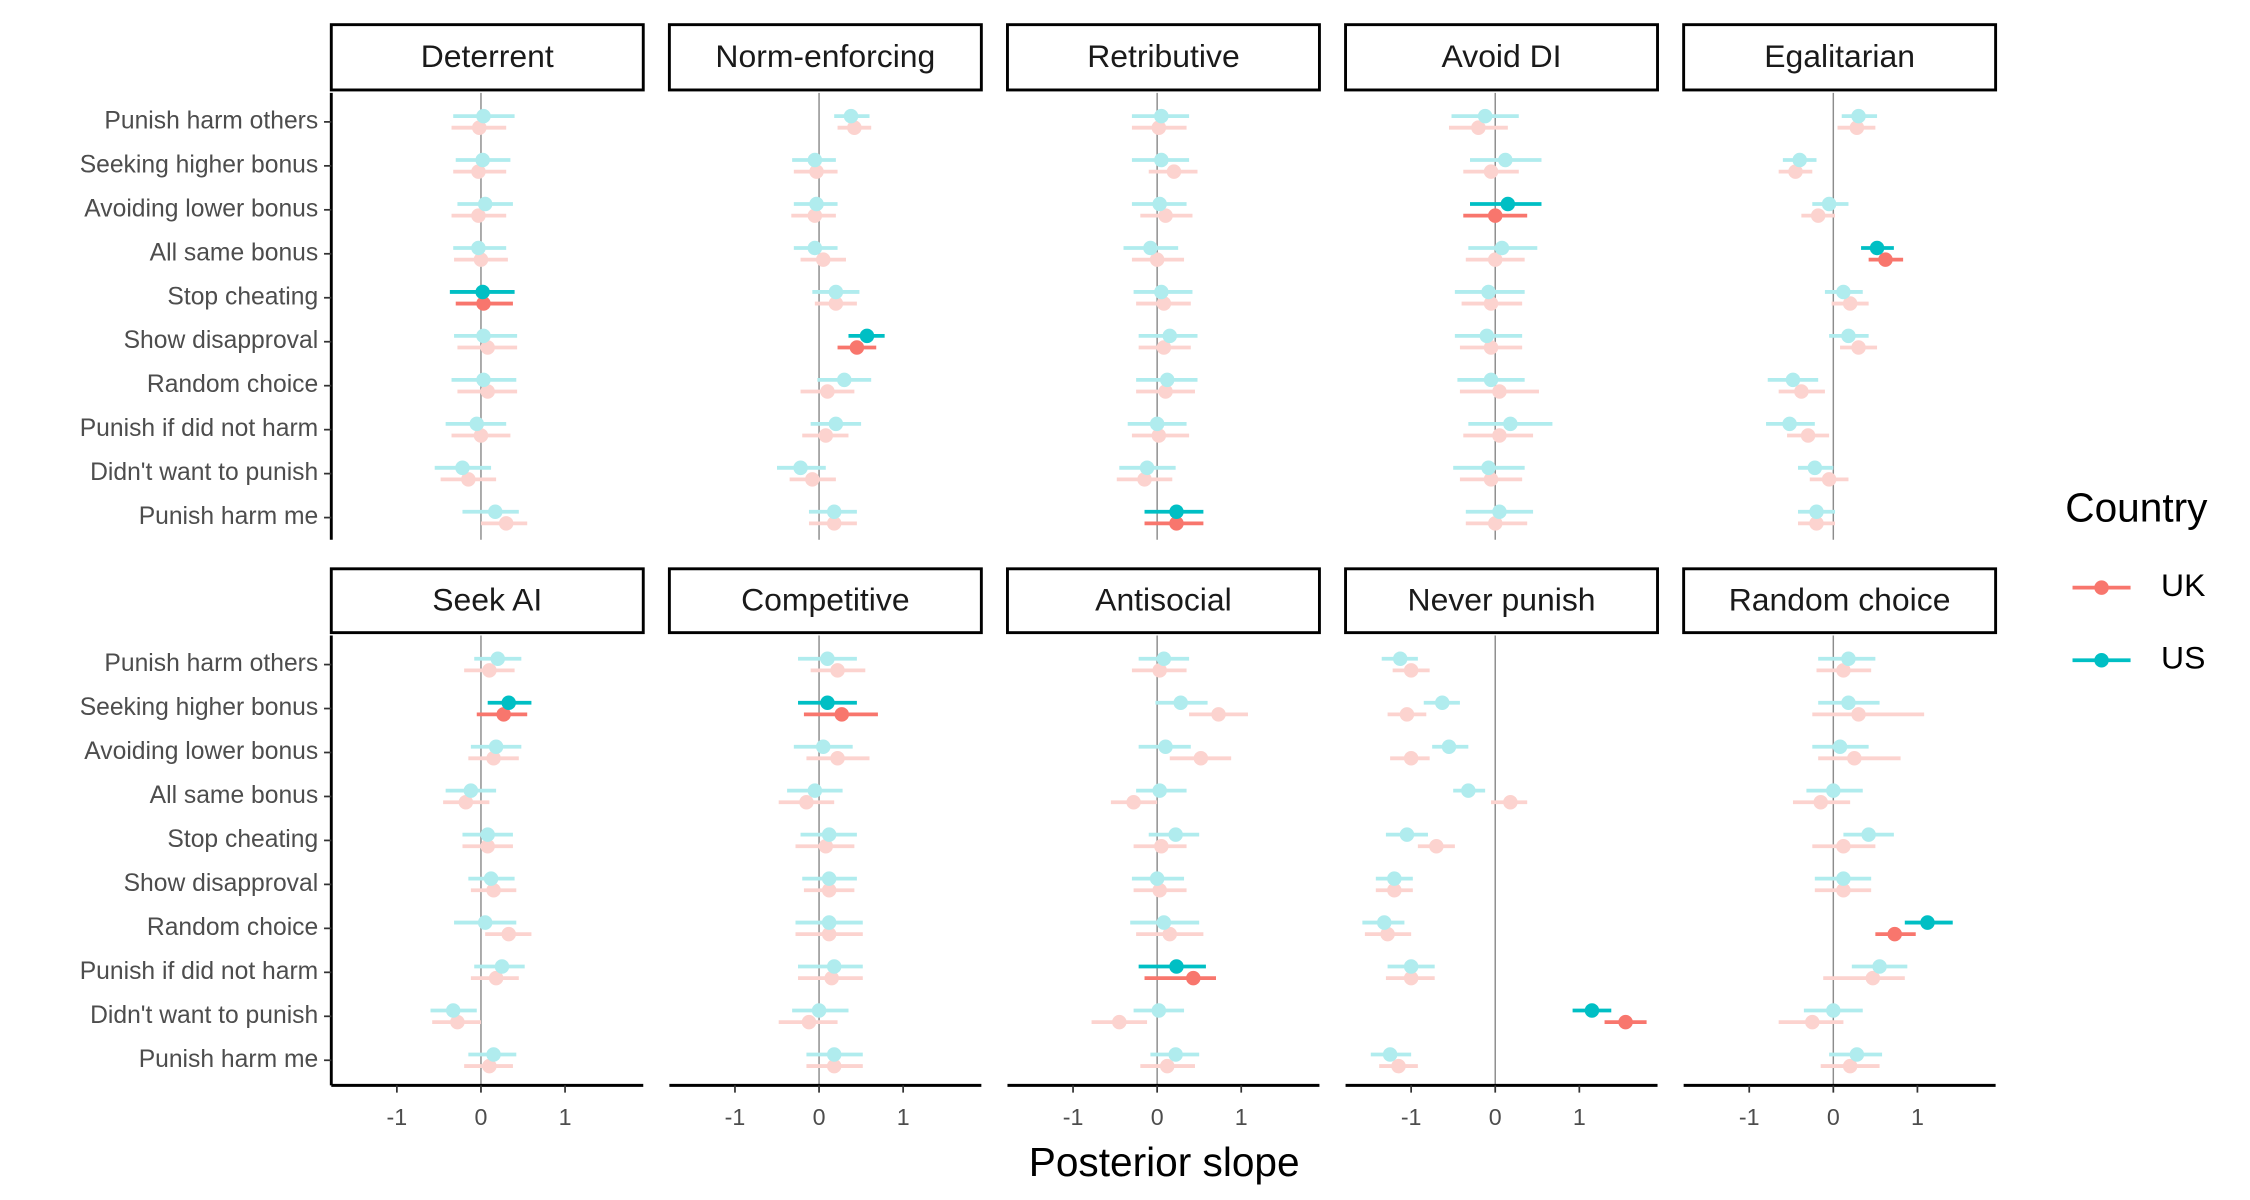 The height and width of the screenshot is (1200, 2250). I want to click on x-axis-title: Posterior slope, so click(1164, 1162).